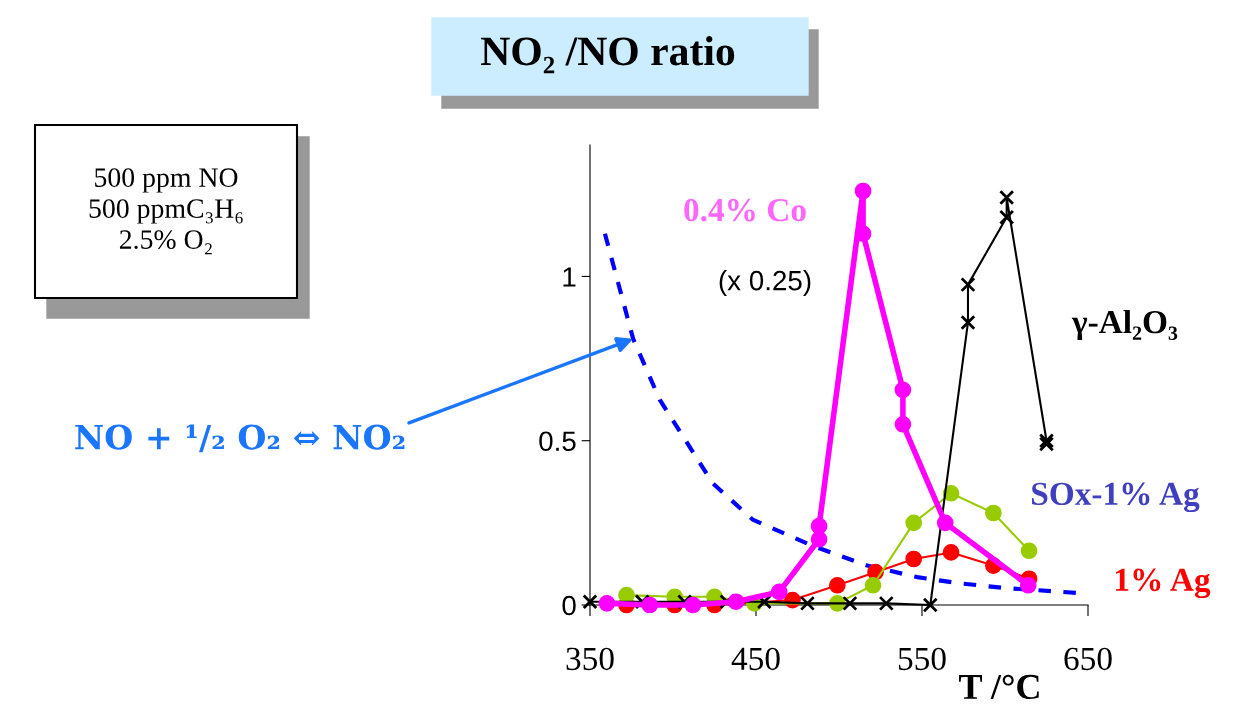  Describe the element at coordinates (999, 687) in the screenshot. I see `x-axis-title: T /°C` at that location.